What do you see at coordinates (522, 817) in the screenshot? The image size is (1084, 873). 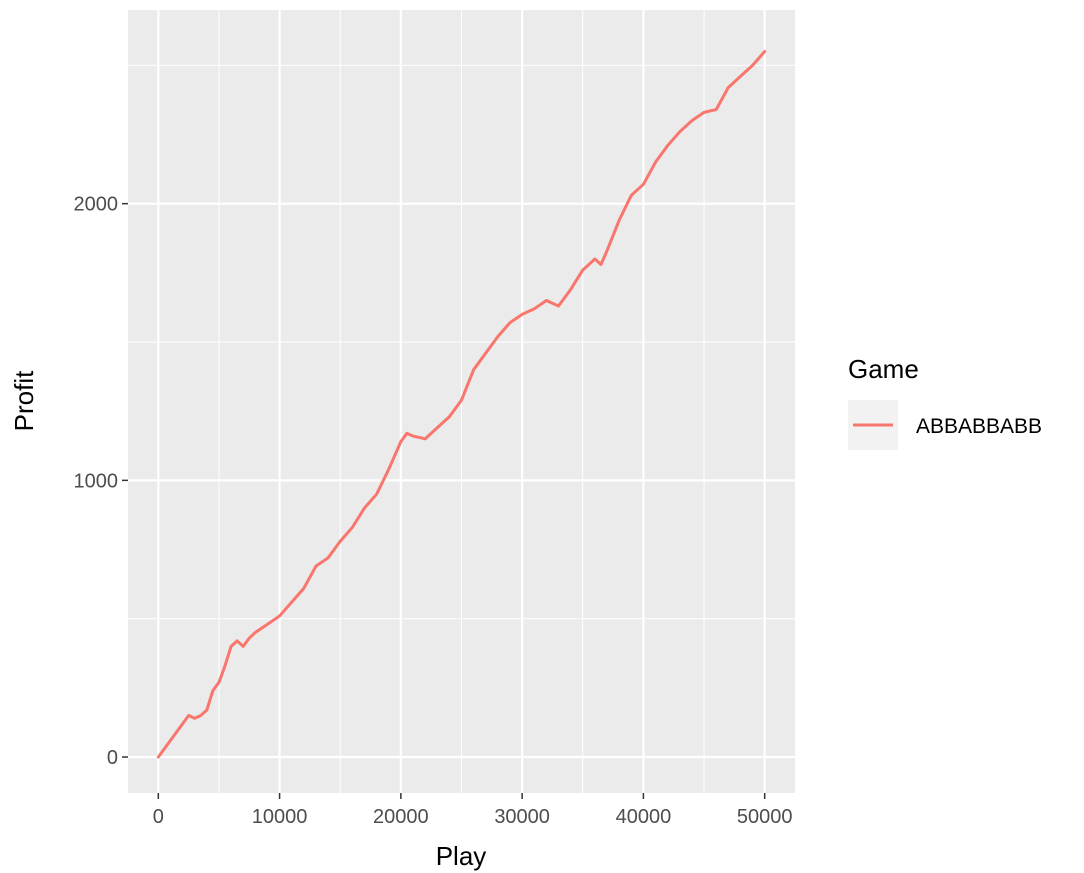 I see `x-tick-label: 30000` at bounding box center [522, 817].